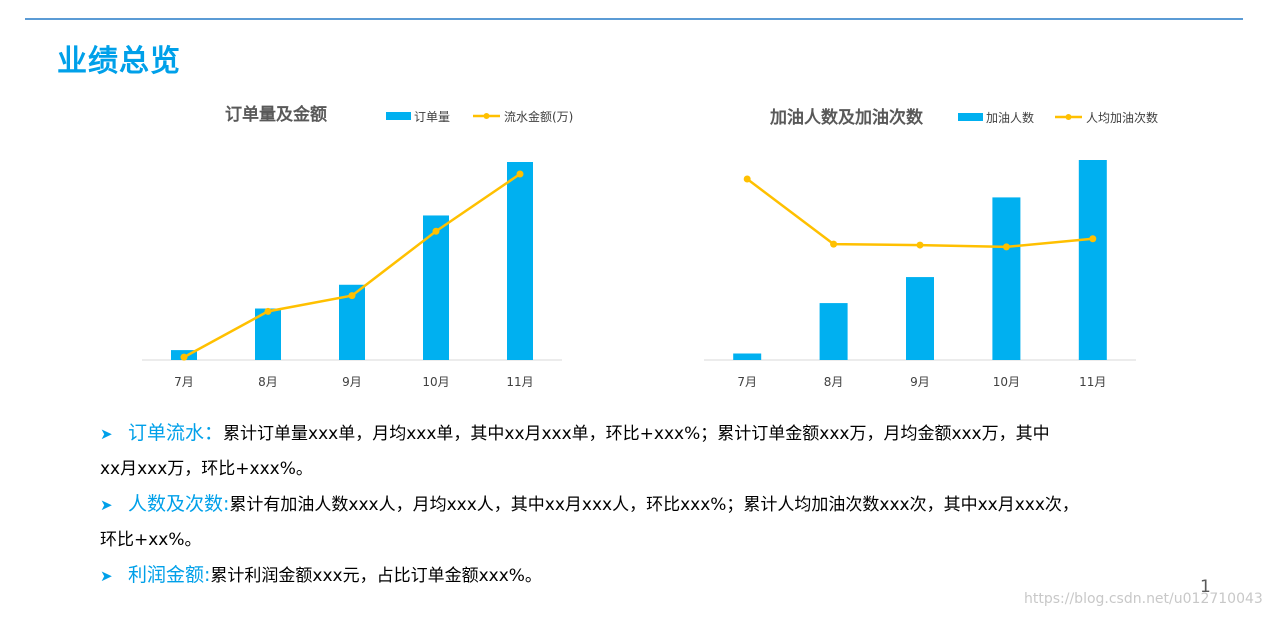 This screenshot has width=1268, height=619. Describe the element at coordinates (1010, 117) in the screenshot. I see `legend-label: 加油人数` at that location.